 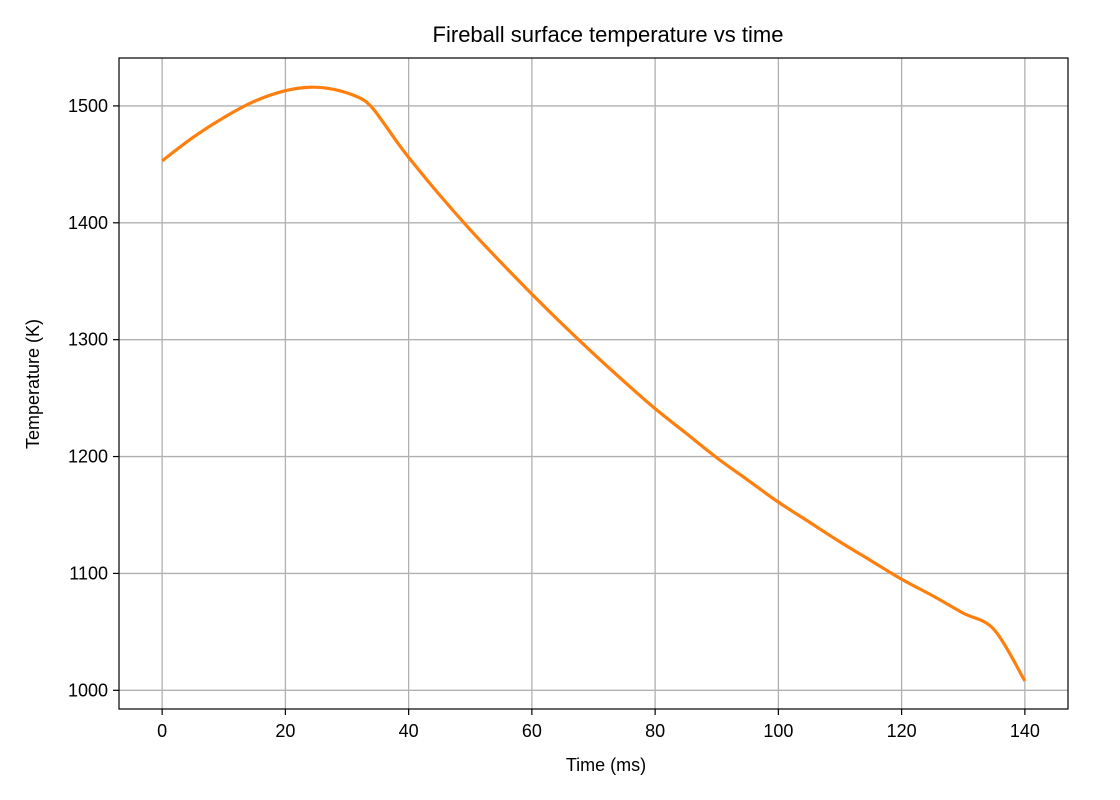 I want to click on y-tick-label: 1000, so click(x=88, y=690).